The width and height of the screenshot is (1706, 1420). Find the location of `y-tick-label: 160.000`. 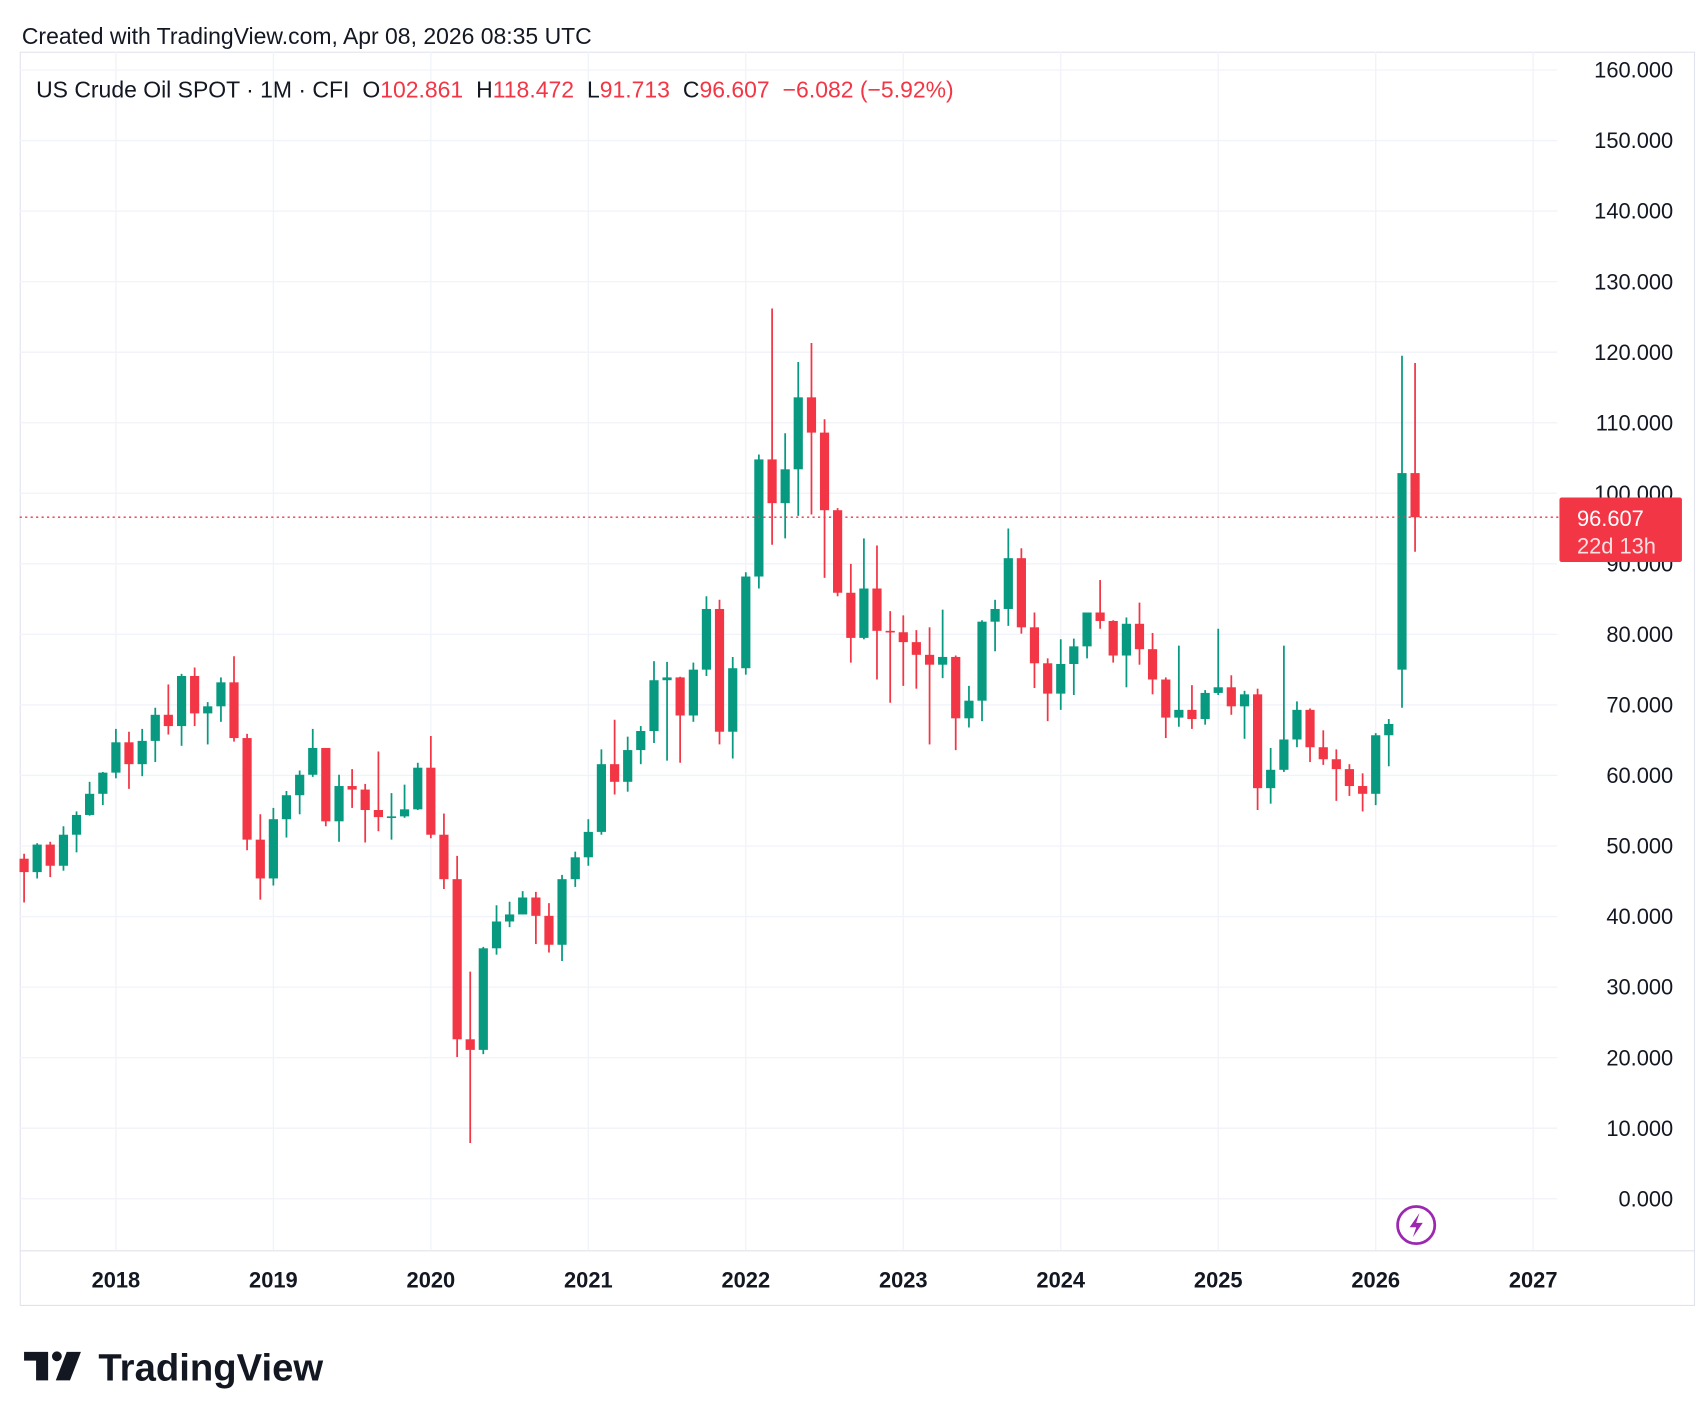

y-tick-label: 160.000 is located at coordinates (1633, 70).